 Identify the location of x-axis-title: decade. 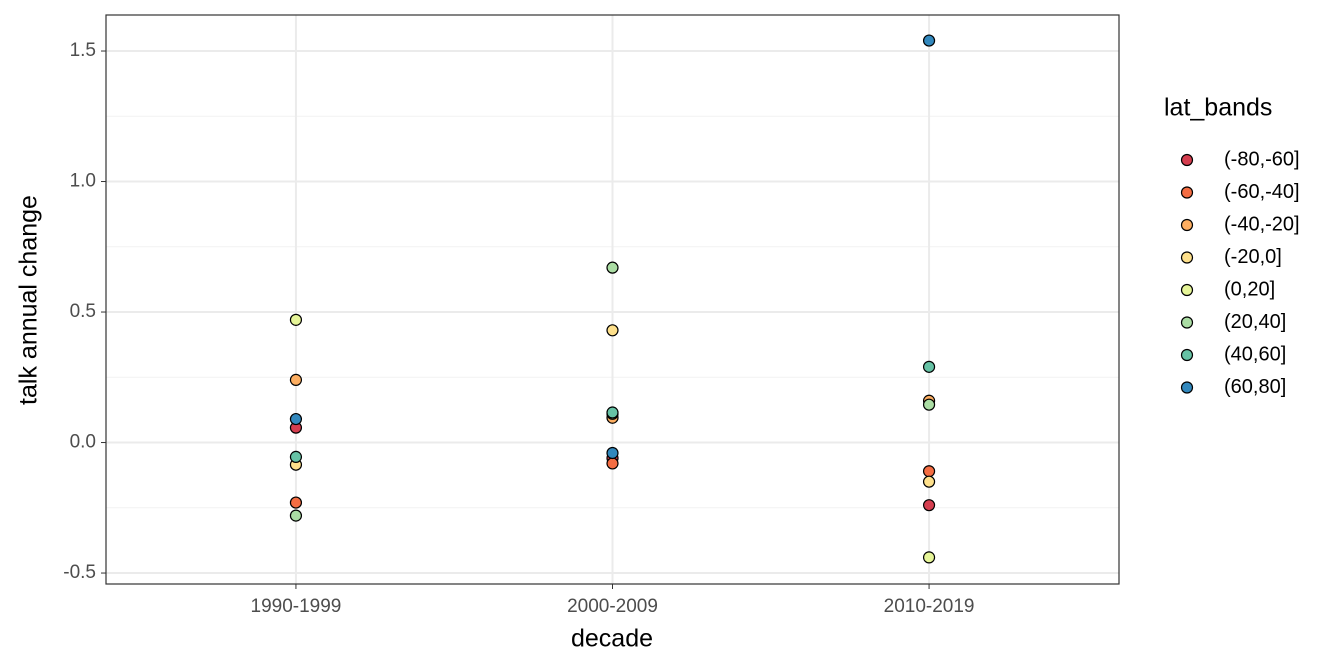
(612, 639).